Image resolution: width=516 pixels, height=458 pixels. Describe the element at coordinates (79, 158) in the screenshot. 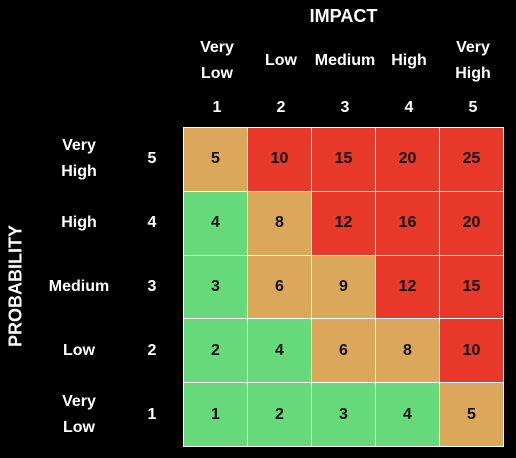

I see `row-label-very-high: Very High` at that location.